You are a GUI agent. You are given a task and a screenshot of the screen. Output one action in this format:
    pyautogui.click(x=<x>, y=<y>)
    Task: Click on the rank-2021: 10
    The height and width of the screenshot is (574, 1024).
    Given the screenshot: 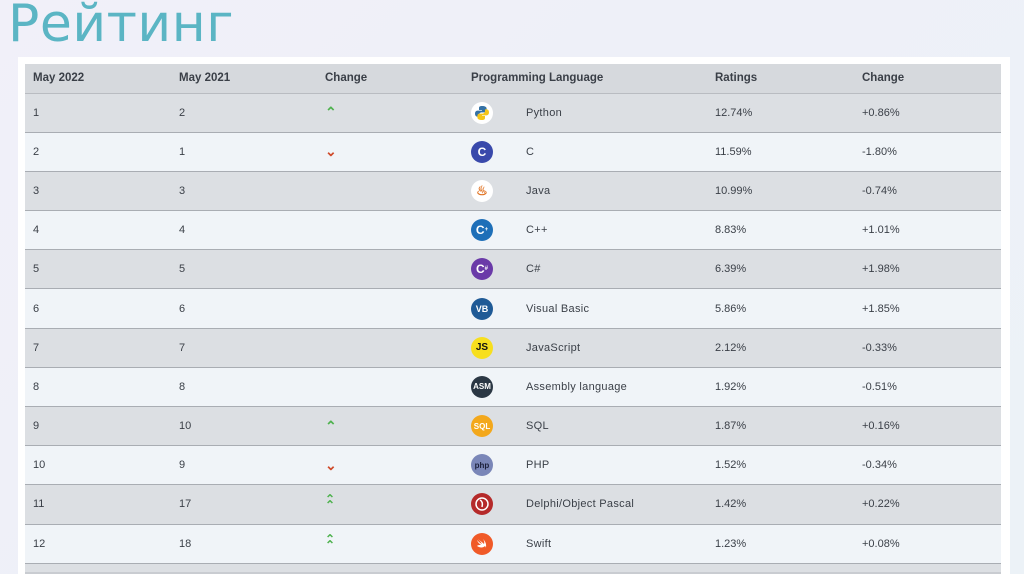 What is the action you would take?
    pyautogui.click(x=244, y=426)
    